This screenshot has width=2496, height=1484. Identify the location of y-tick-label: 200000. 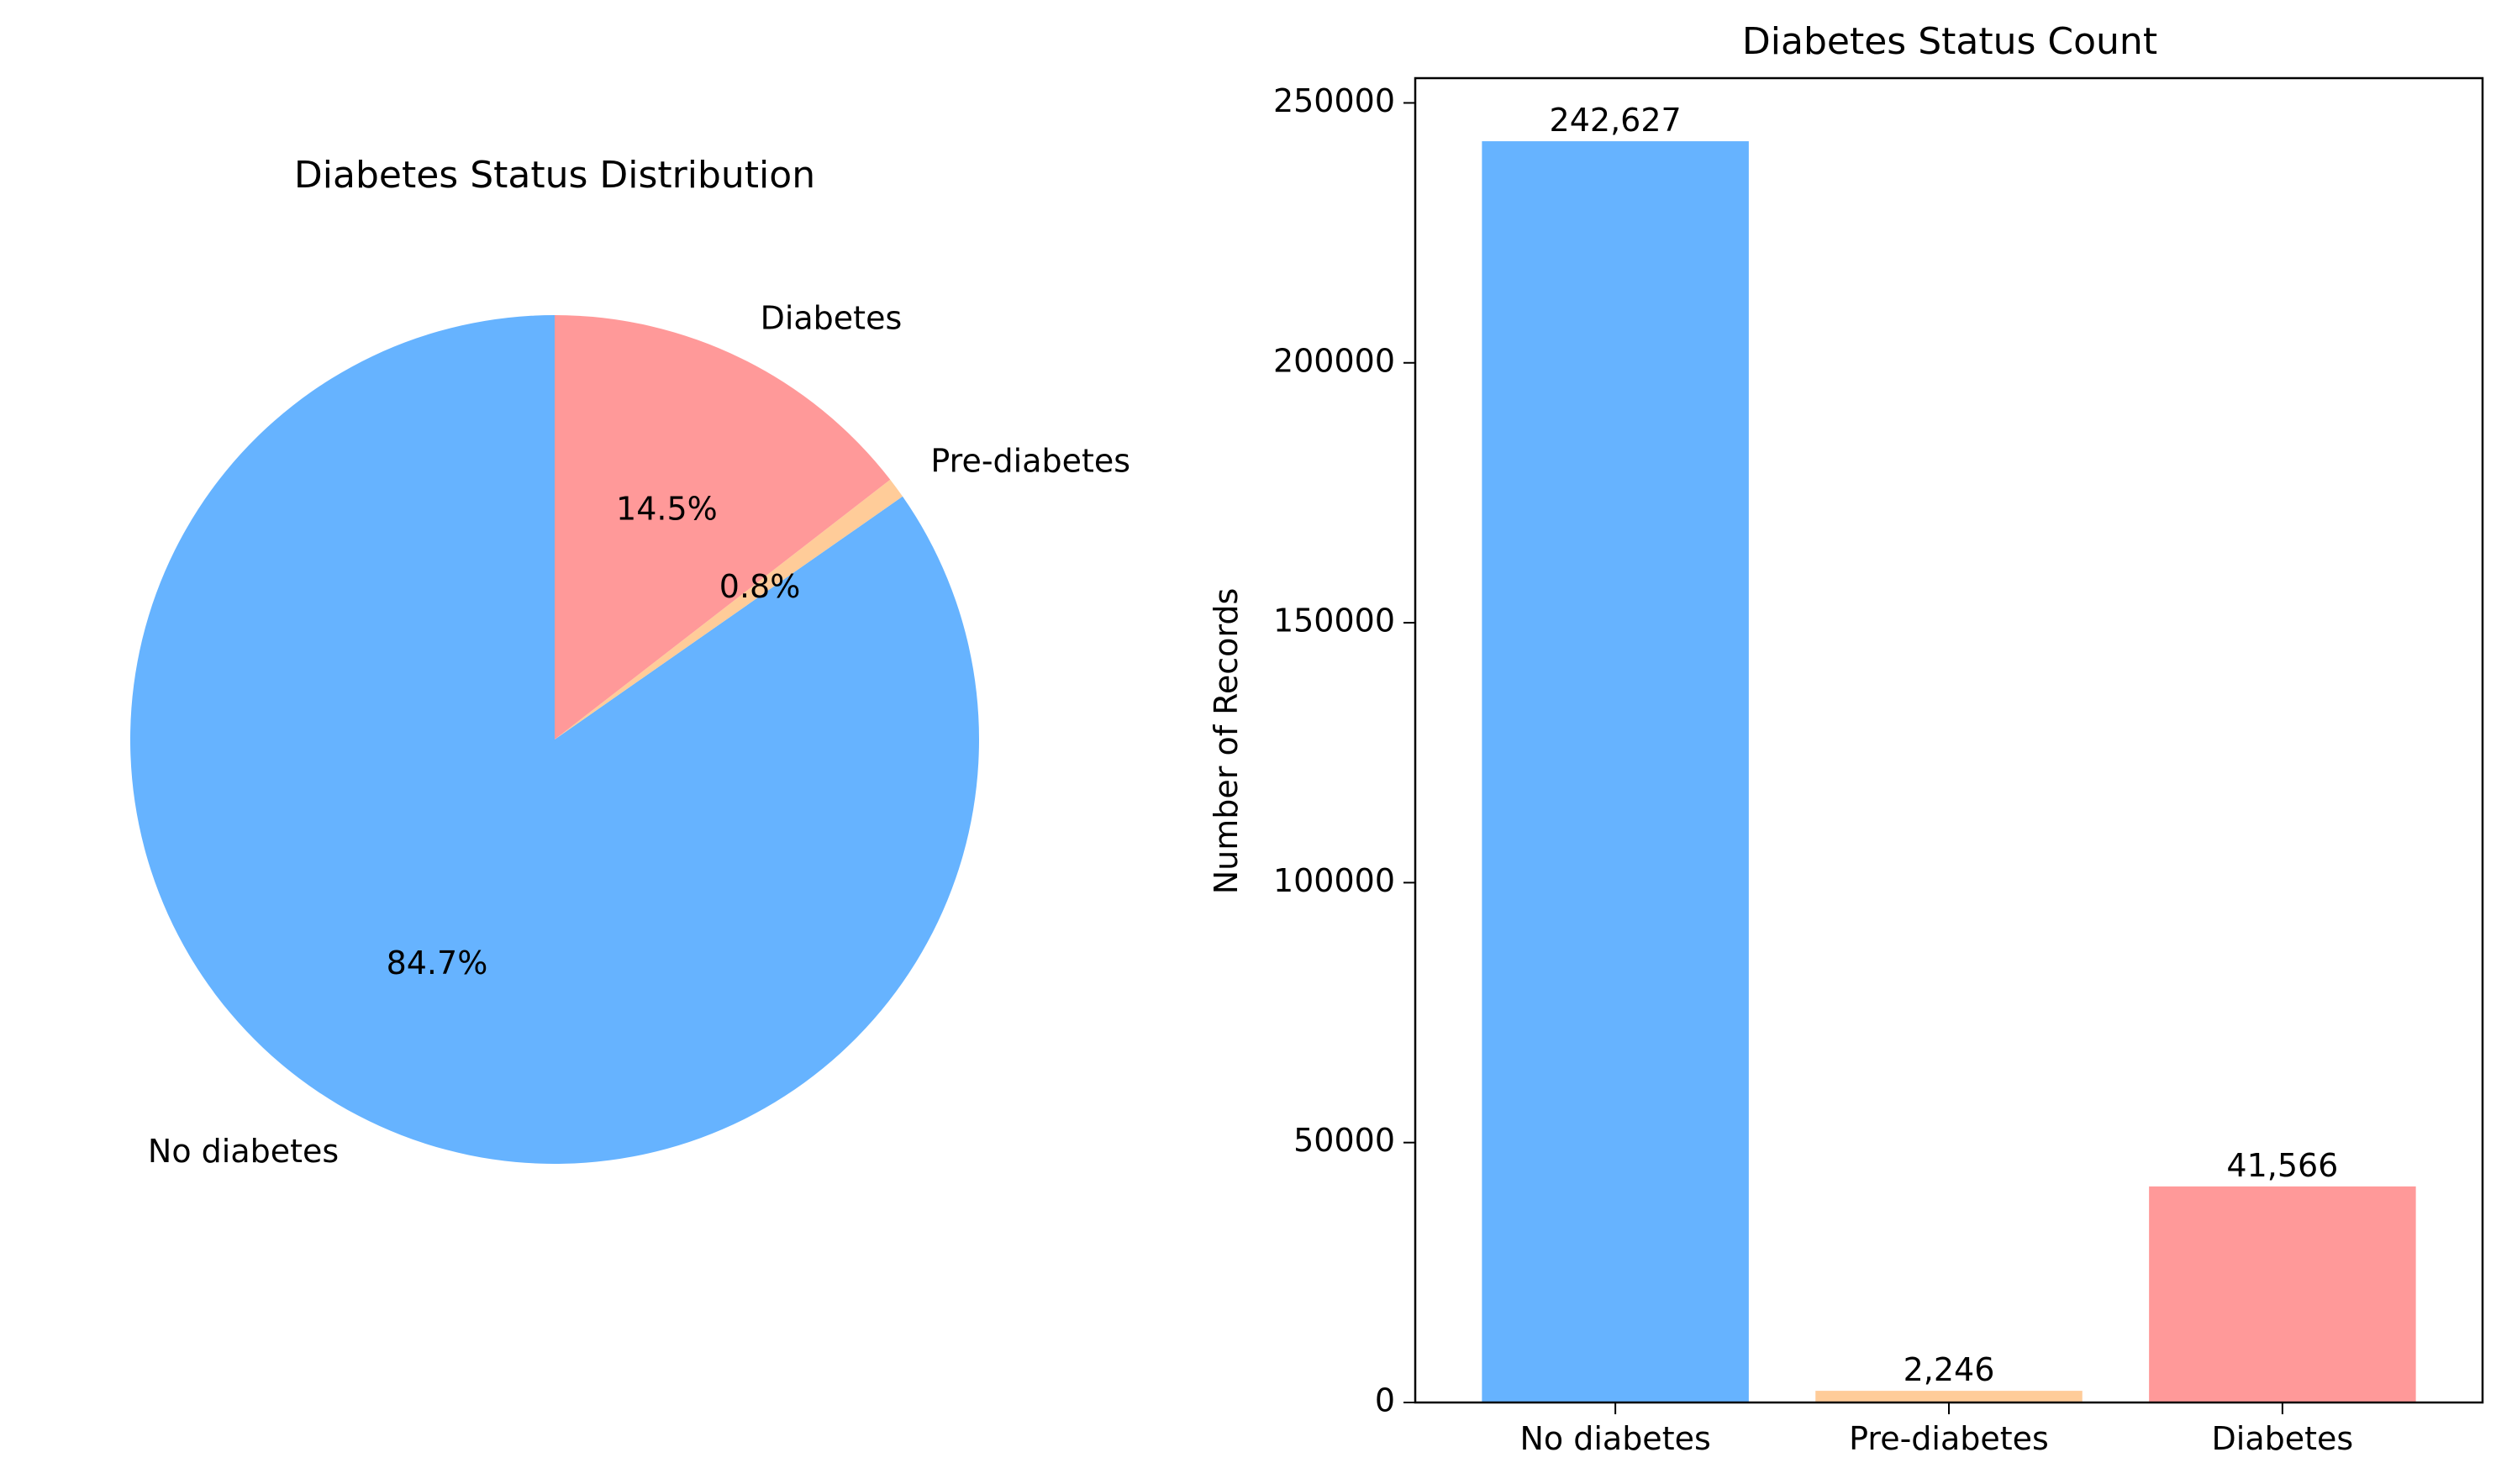
(1334, 361).